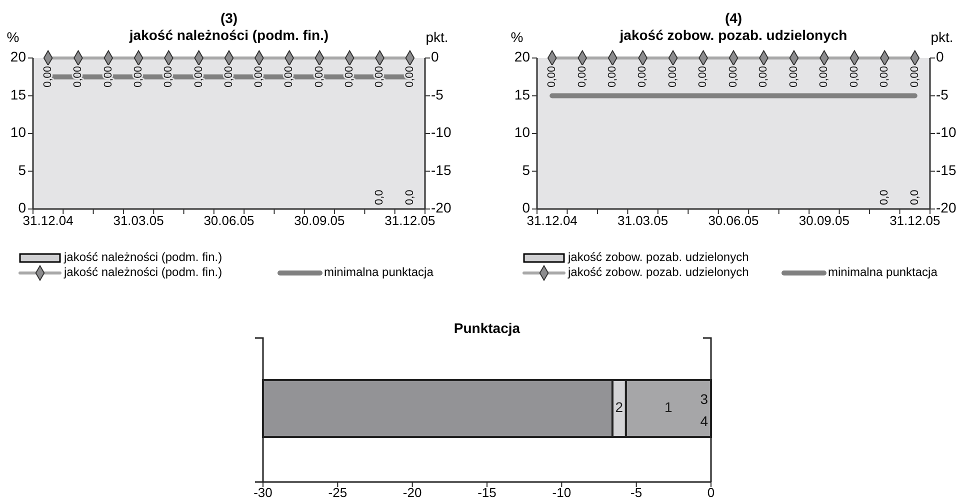 This screenshot has height=503, width=957. I want to click on chart-subtitle: jakość zobow. pozab. udzielonych, so click(733, 35).